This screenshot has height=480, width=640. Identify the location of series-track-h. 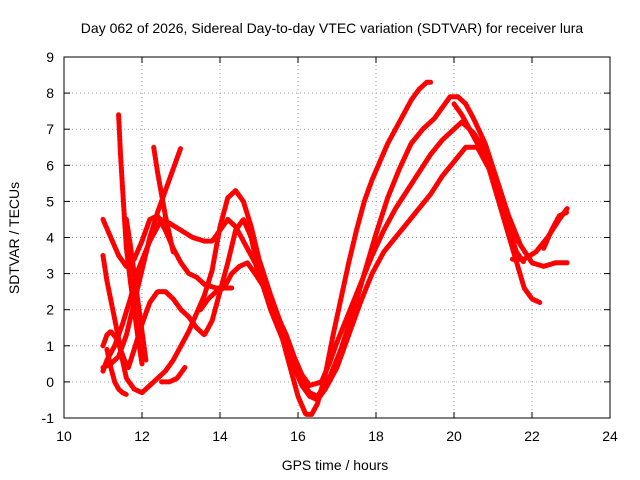
(116, 371).